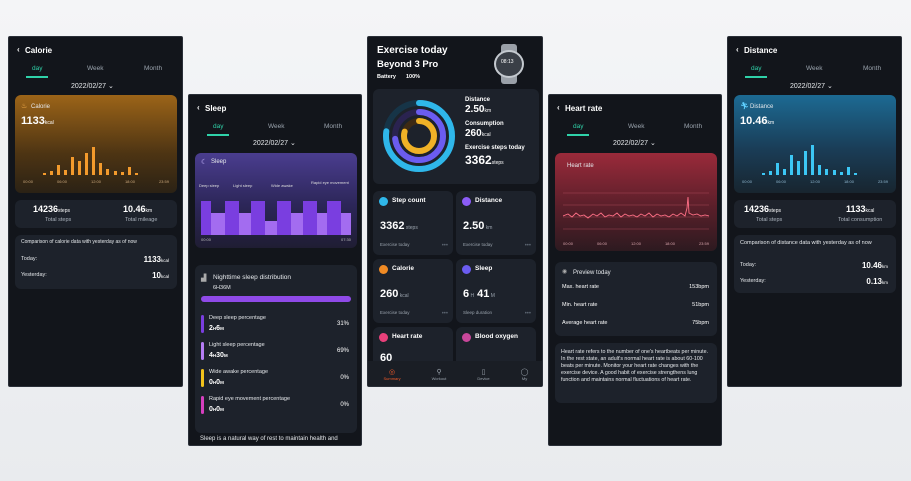 Image resolution: width=911 pixels, height=481 pixels. What do you see at coordinates (391, 374) in the screenshot?
I see `nav-summary: ◎ Summary` at bounding box center [391, 374].